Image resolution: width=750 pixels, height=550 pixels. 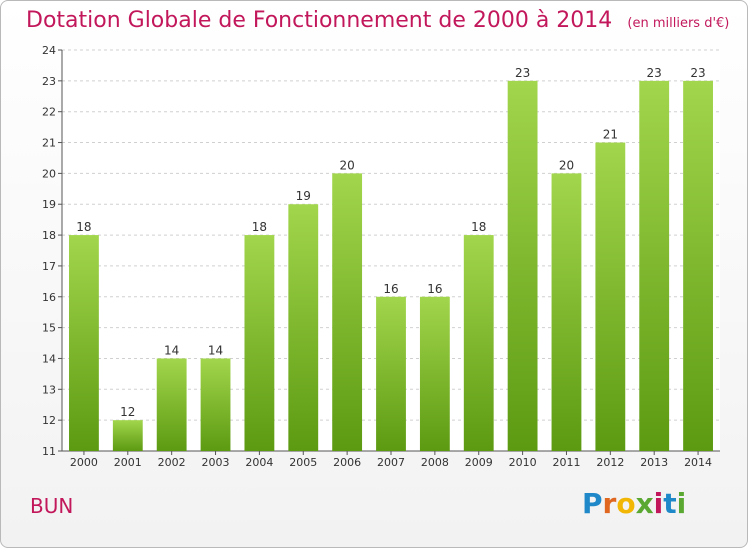 What do you see at coordinates (303, 196) in the screenshot?
I see `data-label: 19` at bounding box center [303, 196].